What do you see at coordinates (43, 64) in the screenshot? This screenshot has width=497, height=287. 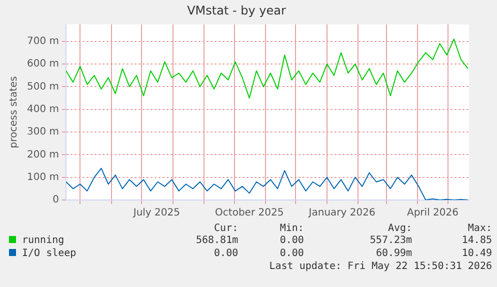 I see `y-tick-label: 600 m` at bounding box center [43, 64].